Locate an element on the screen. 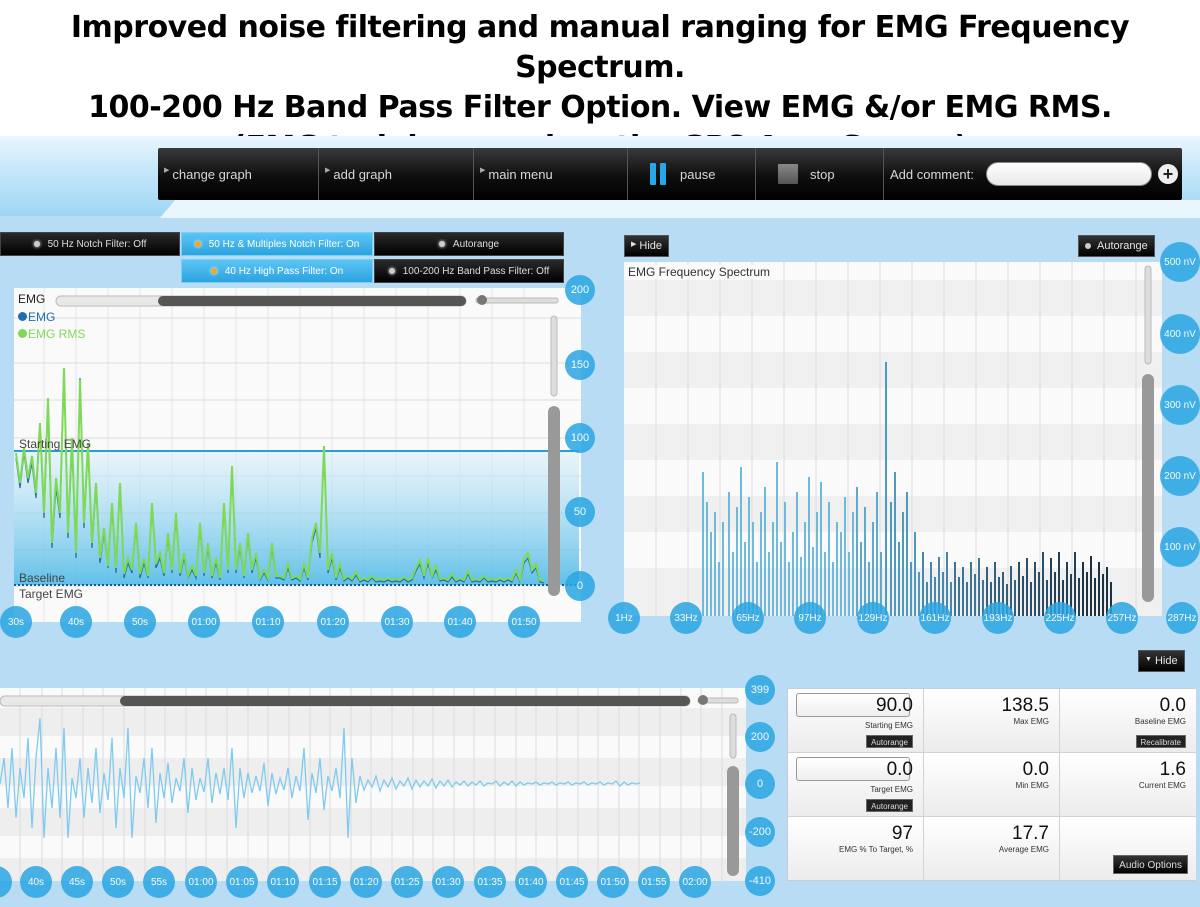 This screenshot has height=907, width=1200. stat-max-emg: 138.5 Max EMG is located at coordinates (992, 721).